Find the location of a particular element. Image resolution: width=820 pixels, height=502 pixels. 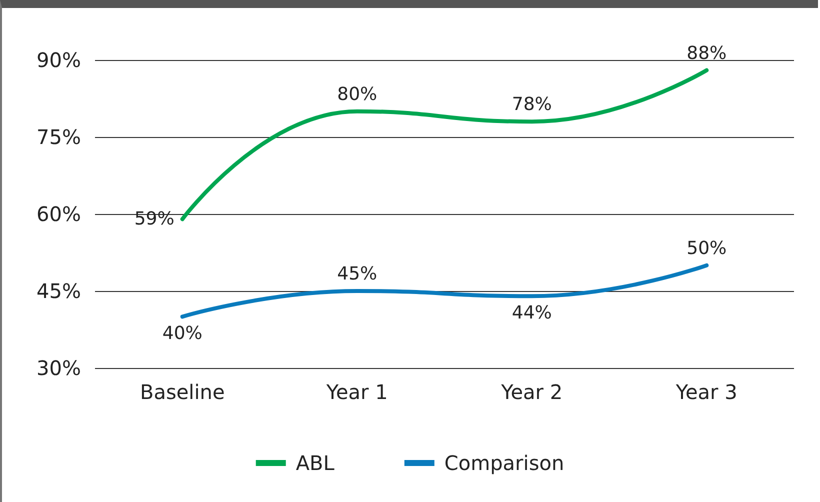

x-tick-label: Year 2 is located at coordinates (531, 392).